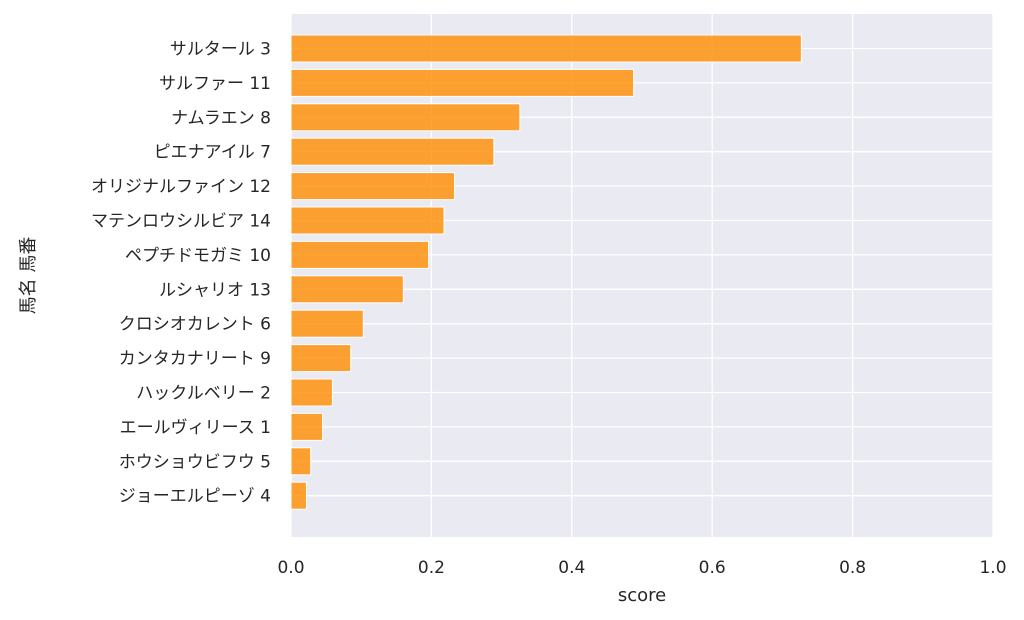 Image resolution: width=1024 pixels, height=620 pixels. I want to click on y-tick-label: オリジナルファイン 12, so click(181, 187).